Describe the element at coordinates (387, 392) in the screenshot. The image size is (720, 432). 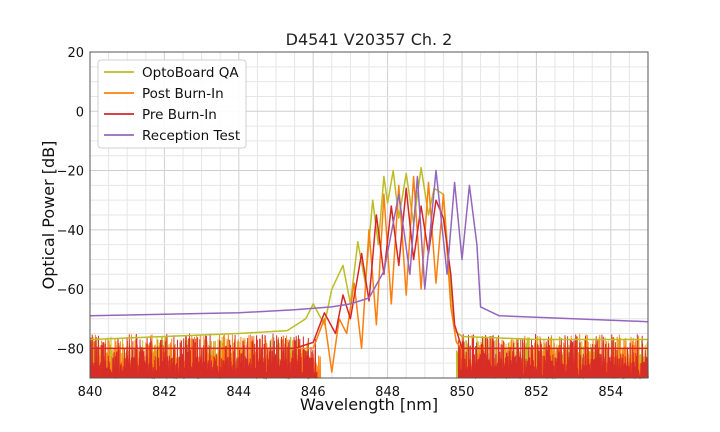
I see `x-tick-label: 848` at that location.